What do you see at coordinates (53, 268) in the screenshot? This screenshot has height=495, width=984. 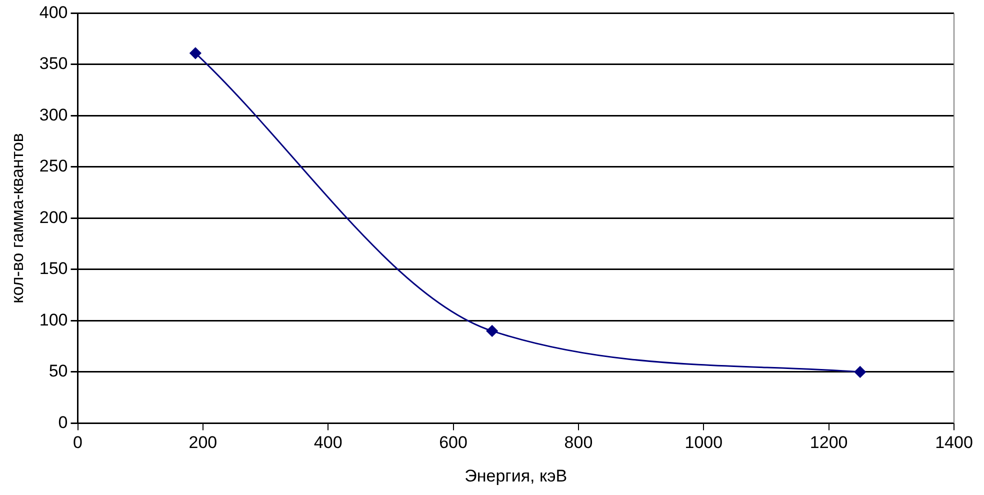 I see `y-tick-label: 150` at bounding box center [53, 268].